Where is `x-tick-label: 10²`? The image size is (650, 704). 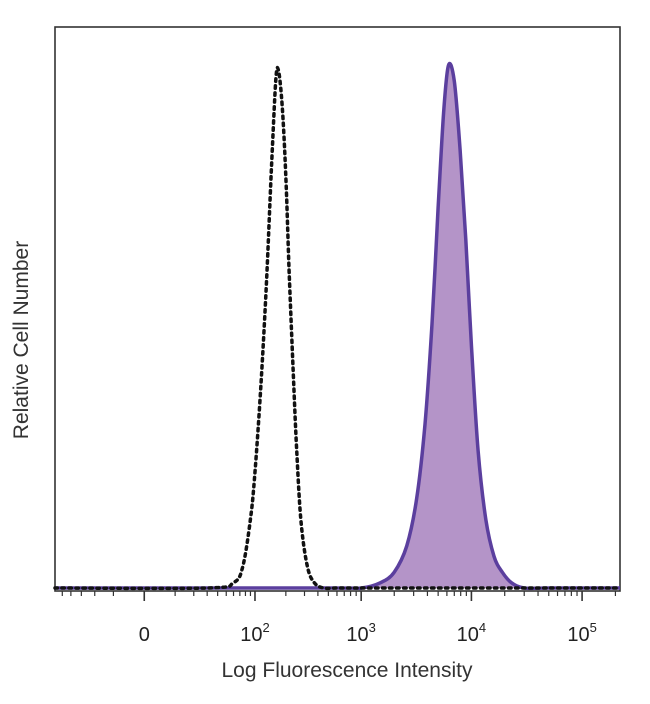 x-tick-label: 10² is located at coordinates (254, 633).